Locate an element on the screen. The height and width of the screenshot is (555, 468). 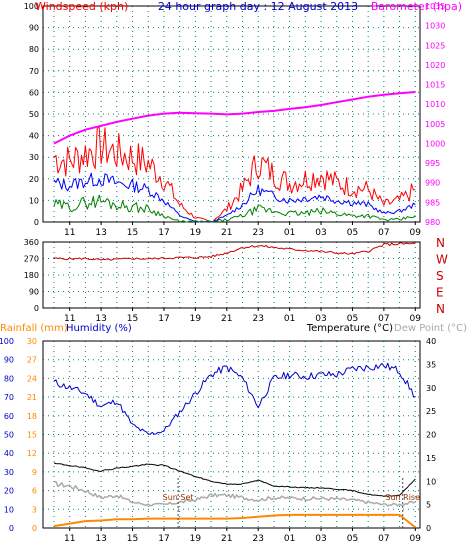
y-tick-label: 270 is located at coordinates (31, 259).